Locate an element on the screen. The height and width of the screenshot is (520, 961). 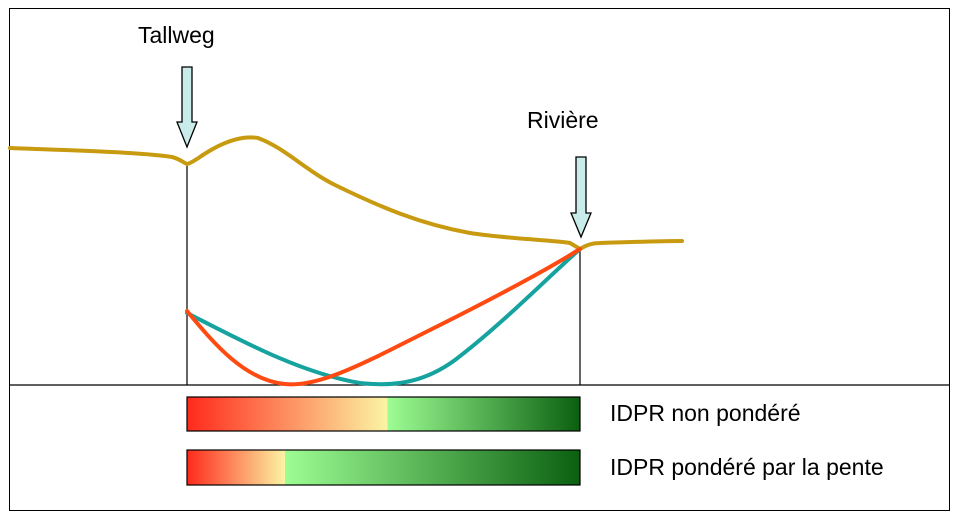
thalweg-arrow-icon is located at coordinates (187, 107).